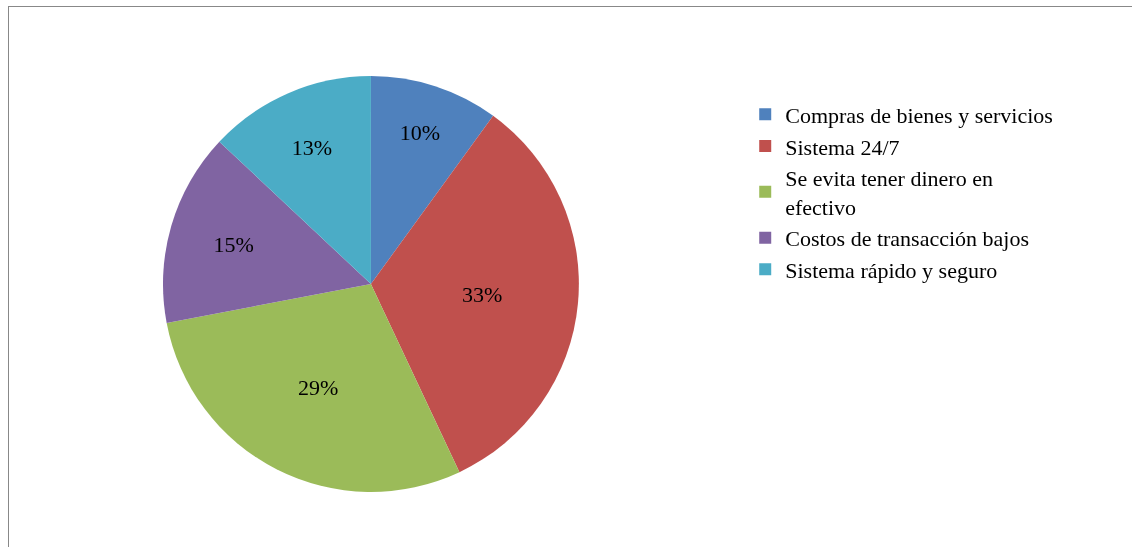  What do you see at coordinates (891, 270) in the screenshot?
I see `legend-label: Sistema rápido y seguro` at bounding box center [891, 270].